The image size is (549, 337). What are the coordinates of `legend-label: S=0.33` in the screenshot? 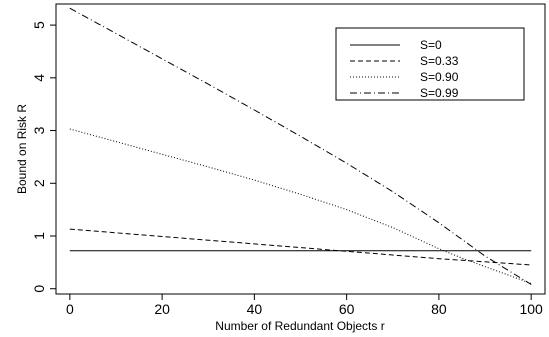 It's located at (439, 61).